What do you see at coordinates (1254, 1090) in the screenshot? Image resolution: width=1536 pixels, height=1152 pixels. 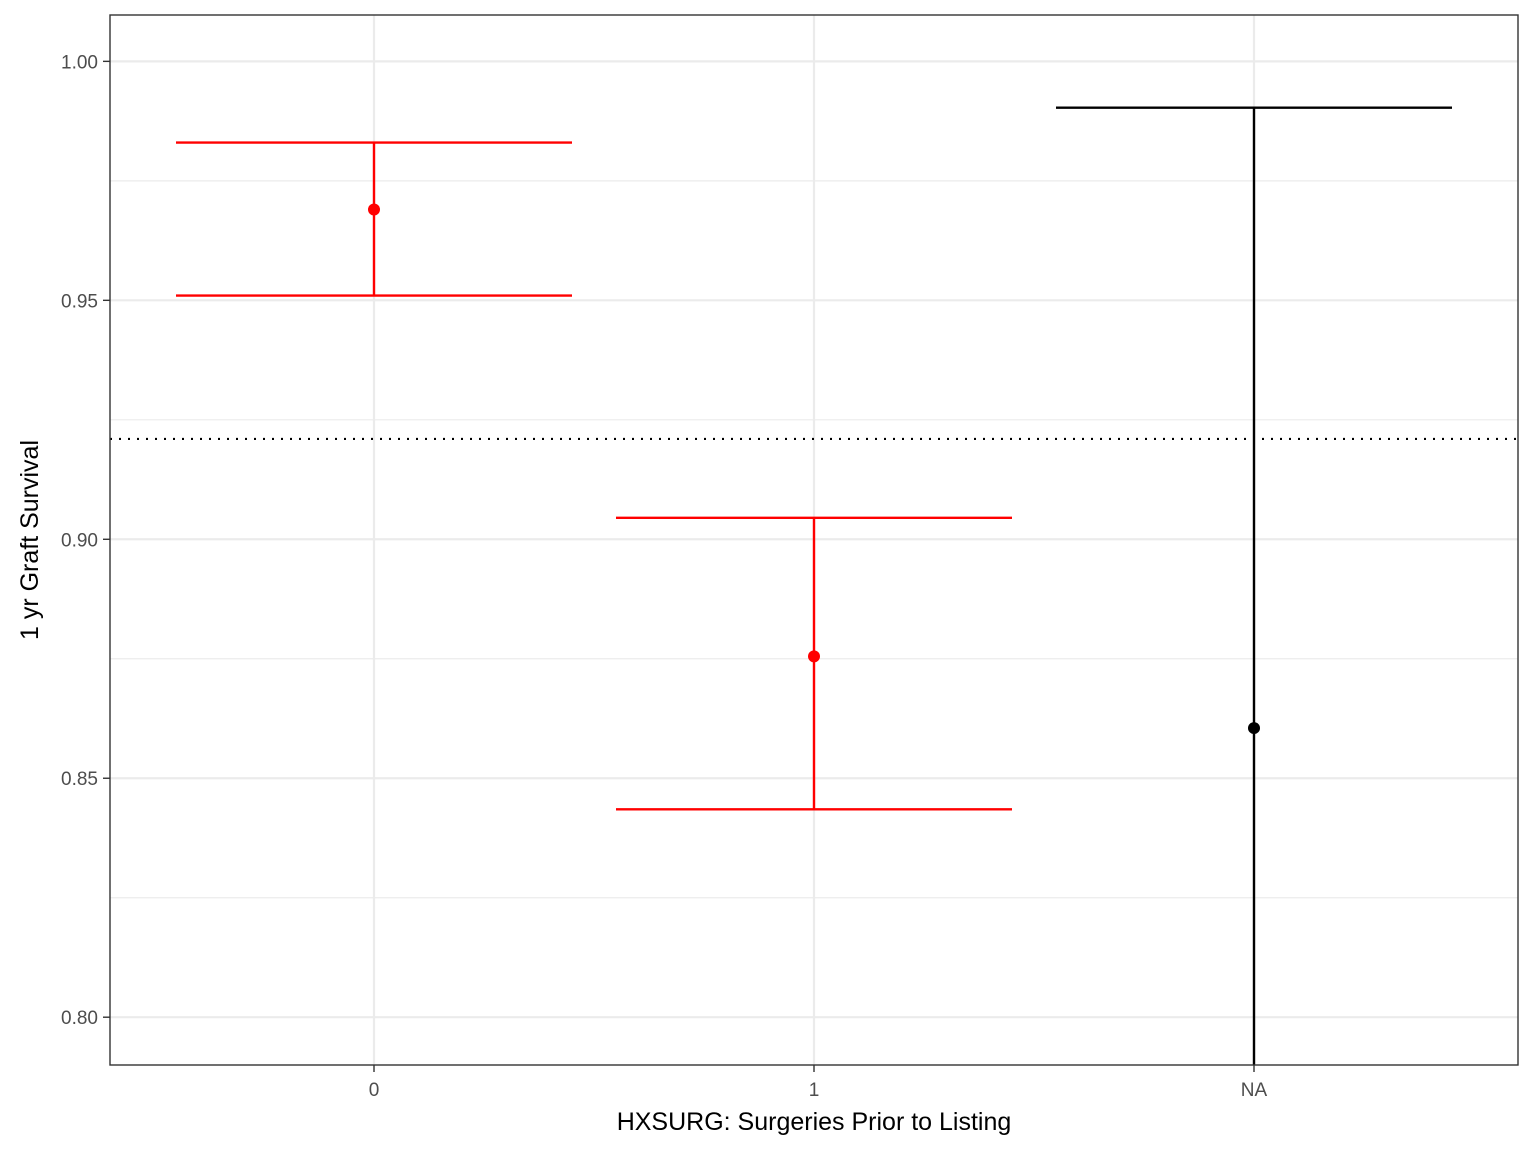 I see `x-tick-label: NA` at bounding box center [1254, 1090].